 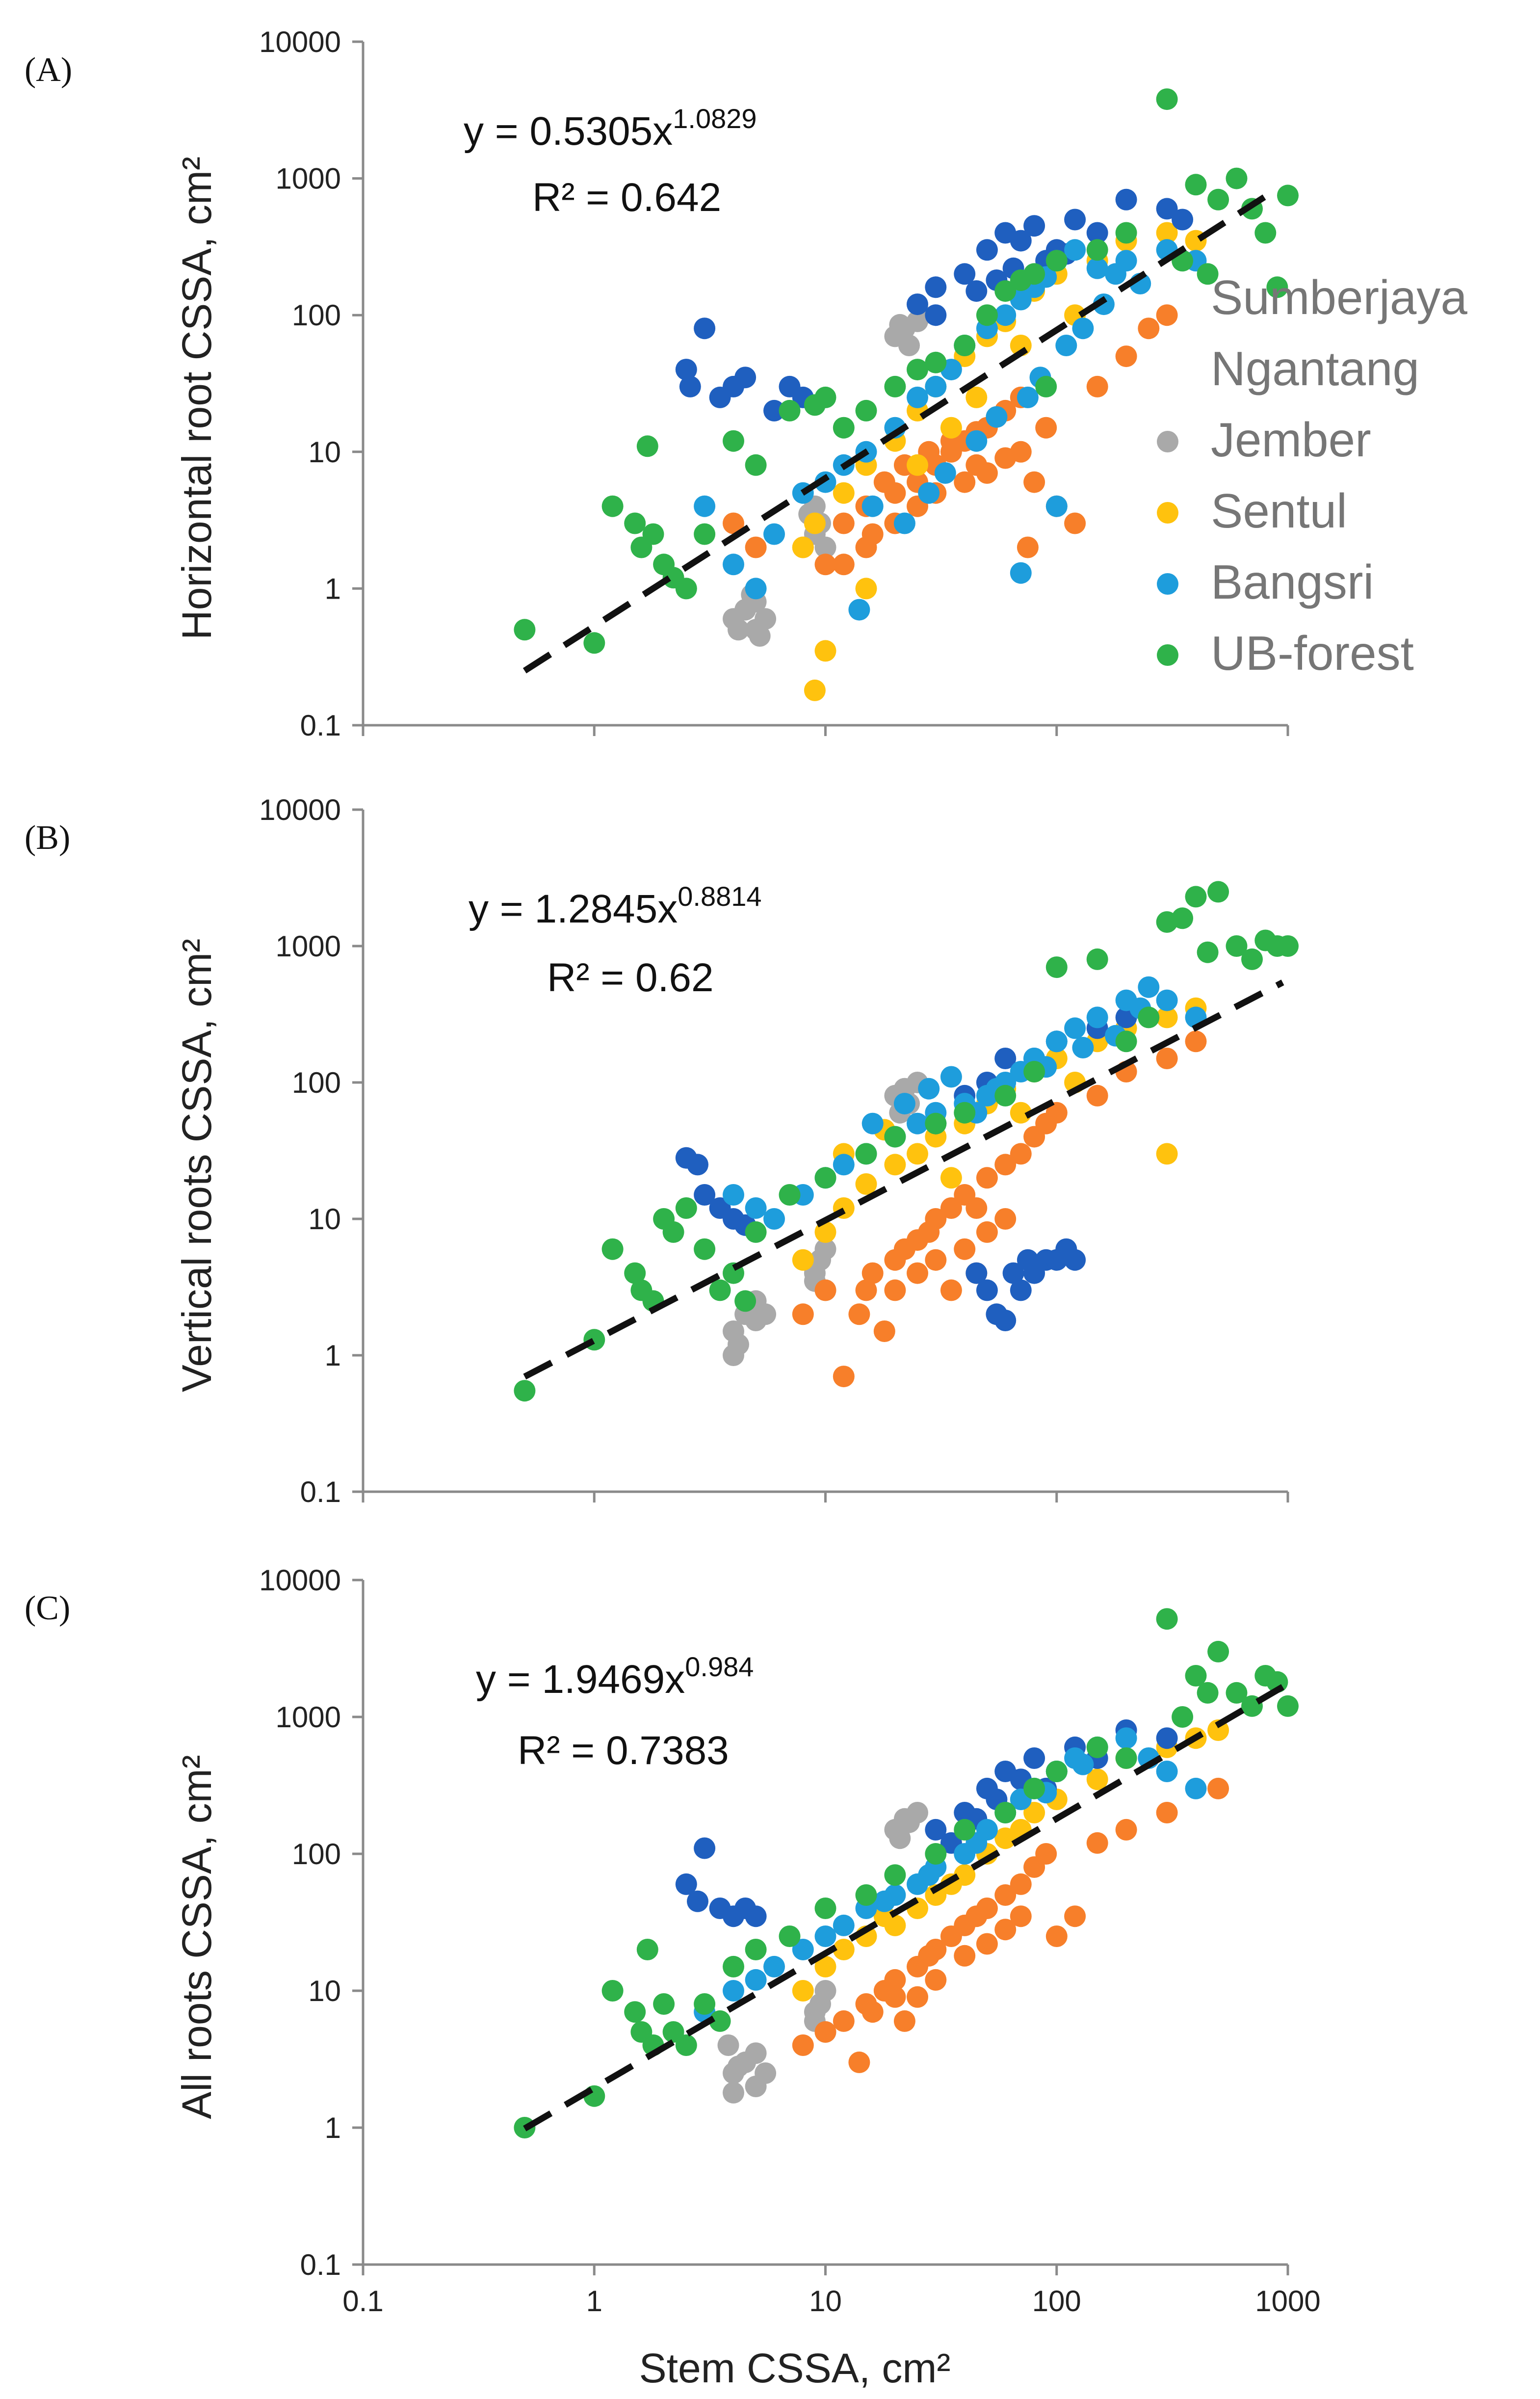 I want to click on legend-item-bangsri: Bangsri, so click(x=1265, y=582).